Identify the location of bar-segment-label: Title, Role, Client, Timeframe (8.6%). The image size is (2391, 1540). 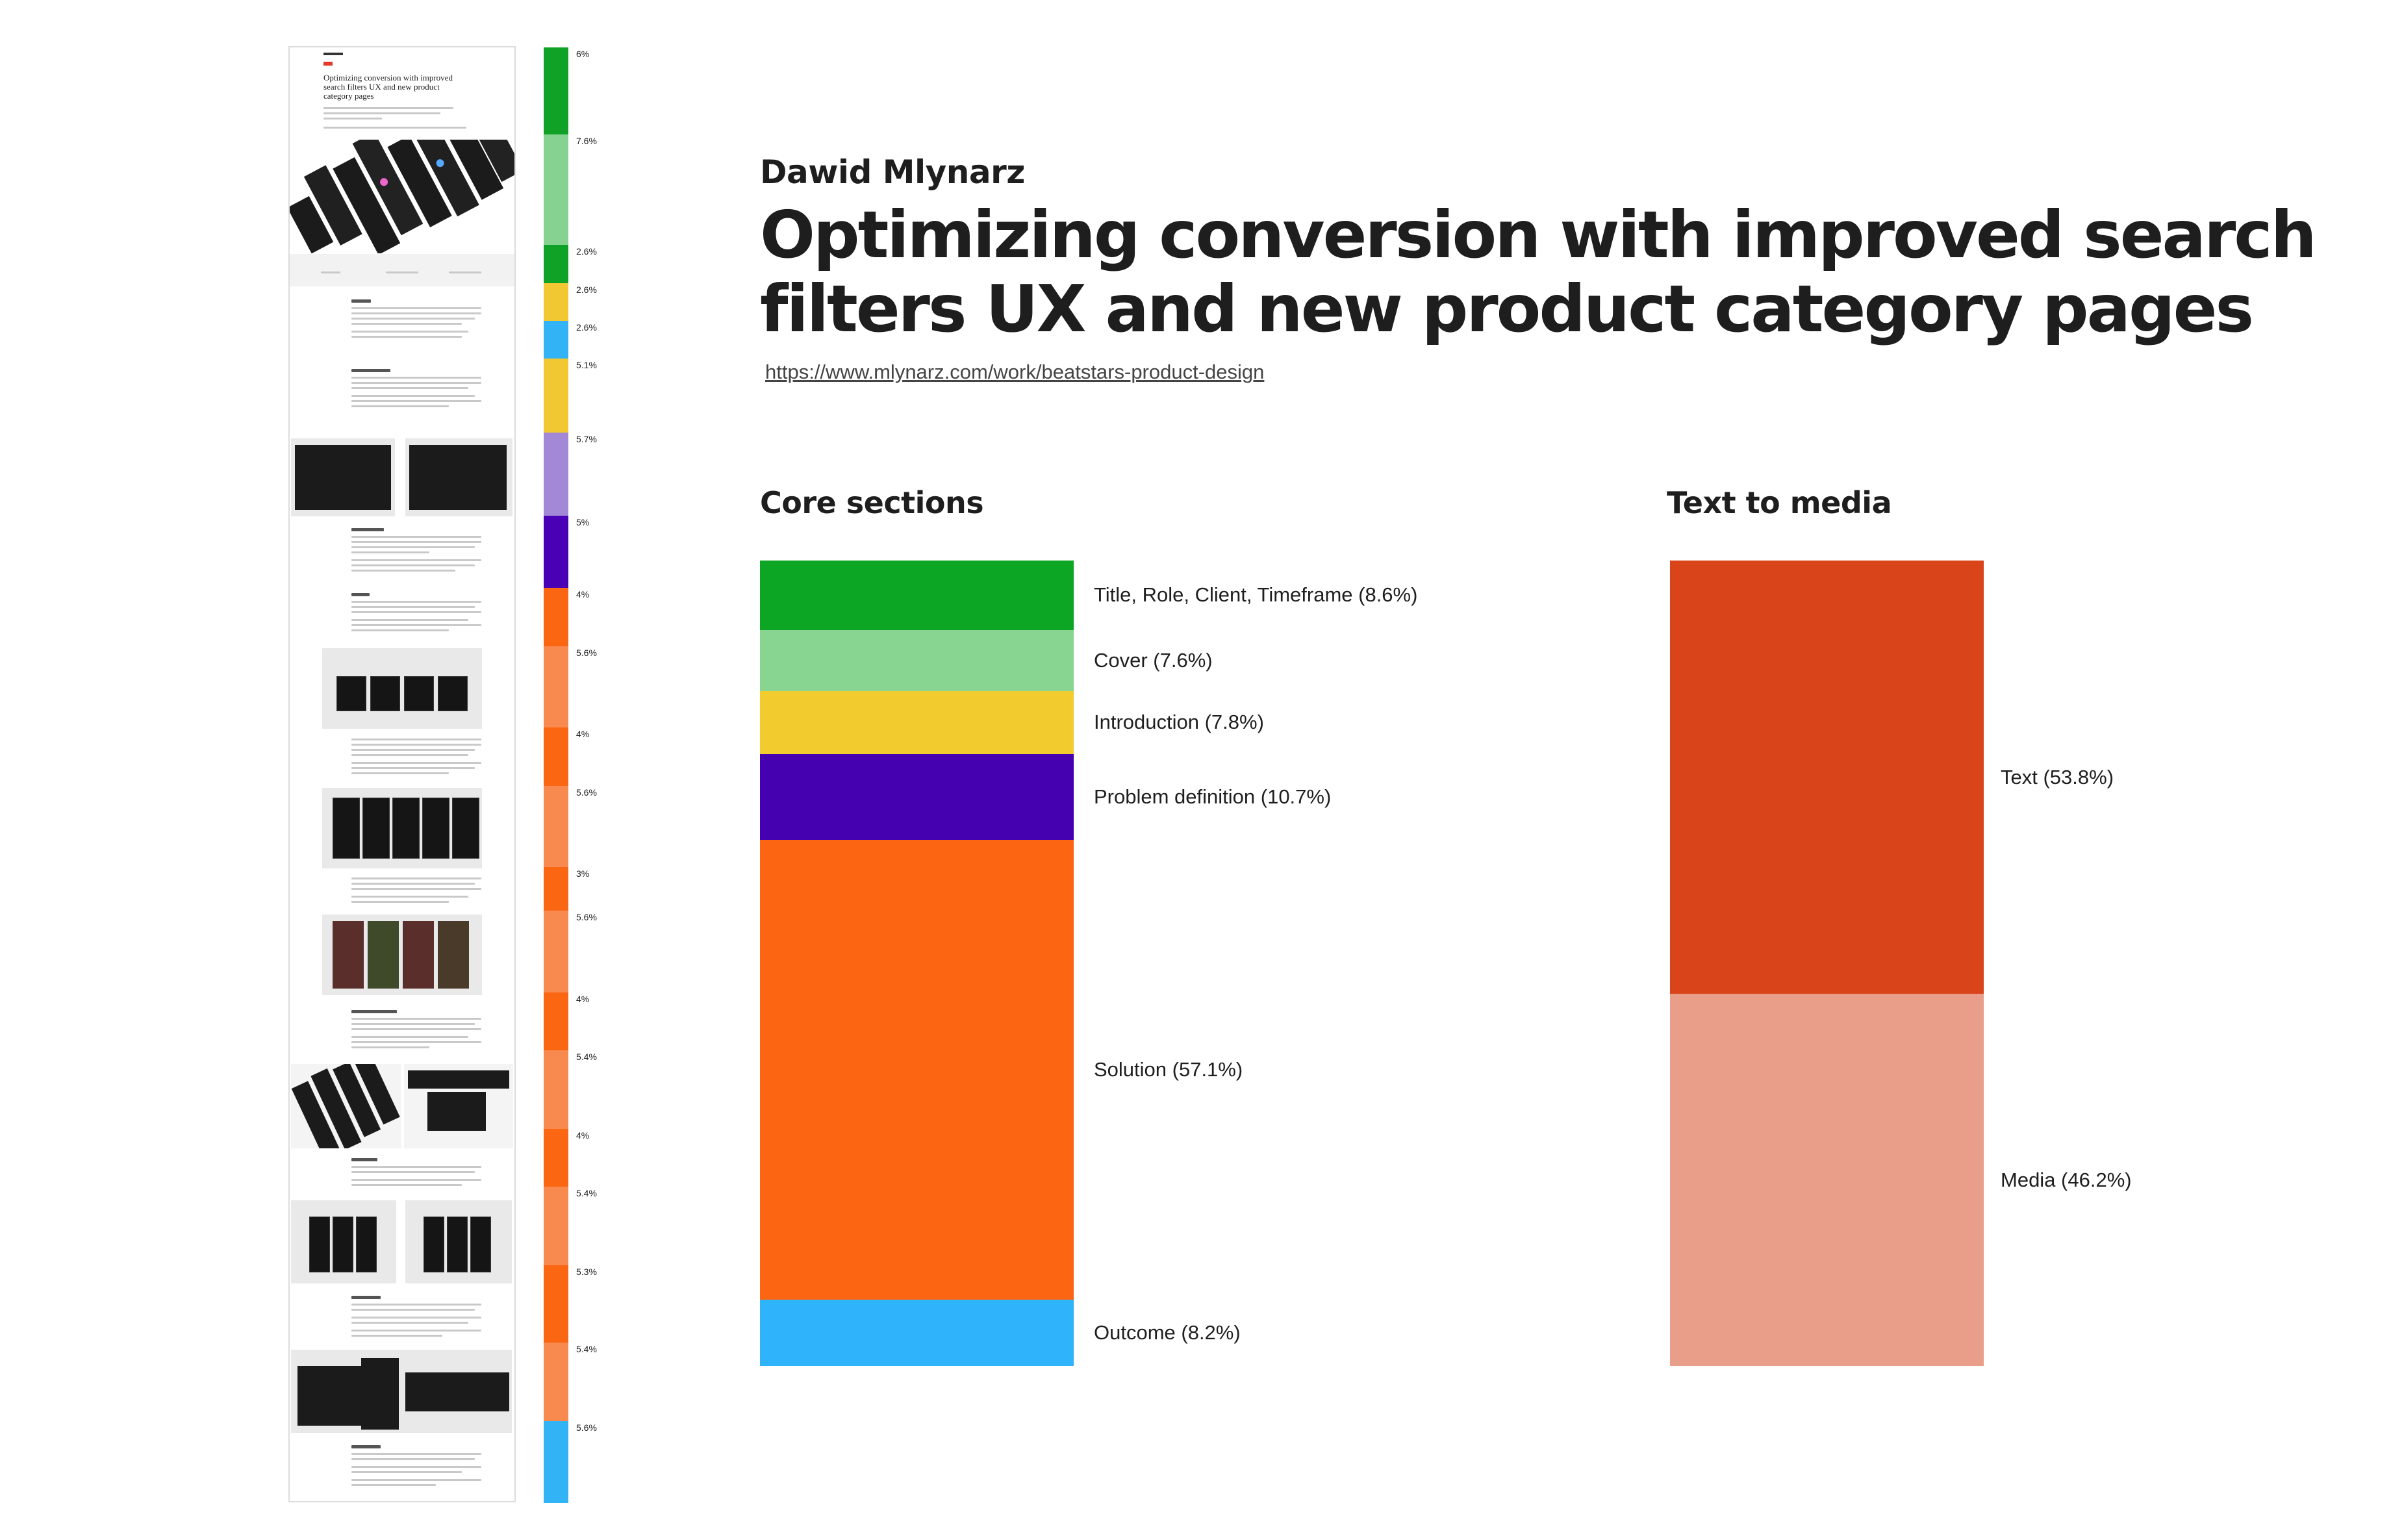
(1256, 595).